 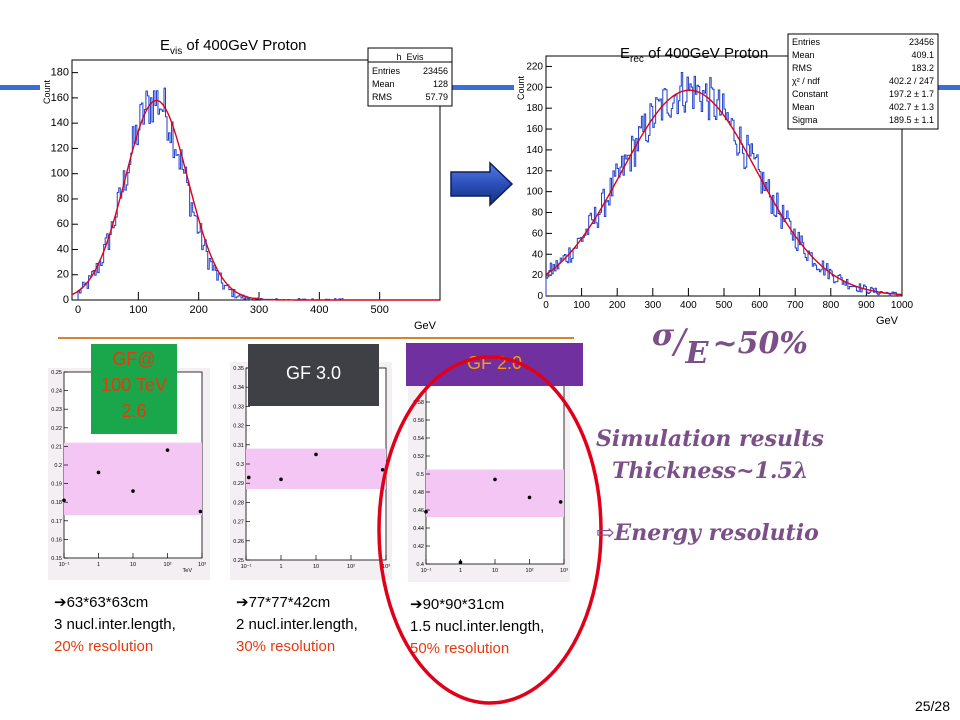 What do you see at coordinates (286, 646) in the screenshot?
I see `caption-resolution: 30% resolution` at bounding box center [286, 646].